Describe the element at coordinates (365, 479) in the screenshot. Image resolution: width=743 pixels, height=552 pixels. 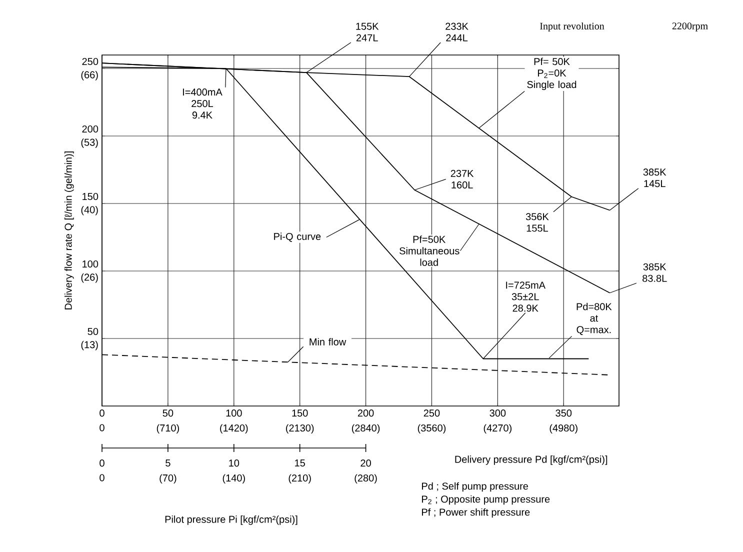
I see `text: (280)` at that location.